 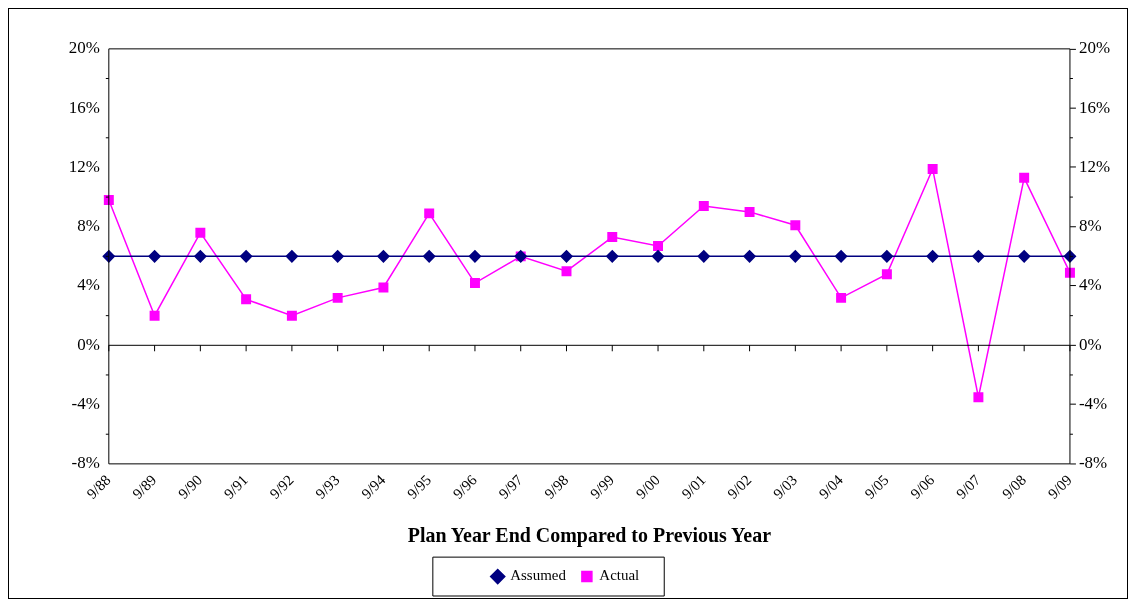 I want to click on y2-tick-label: 4%, so click(x=1090, y=285).